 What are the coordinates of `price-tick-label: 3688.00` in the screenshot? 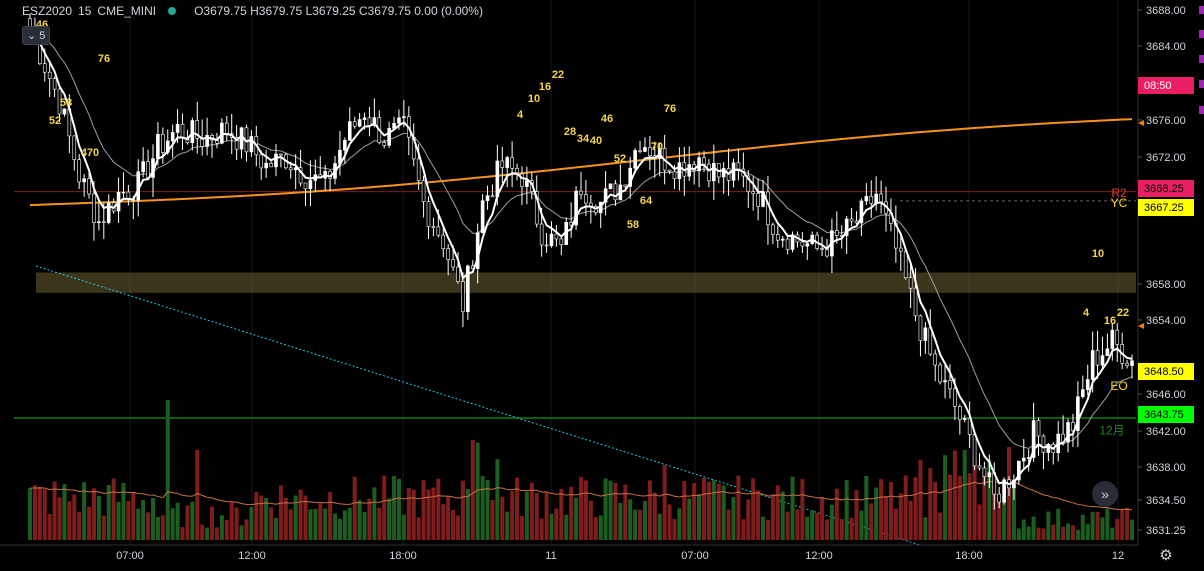 It's located at (1166, 11).